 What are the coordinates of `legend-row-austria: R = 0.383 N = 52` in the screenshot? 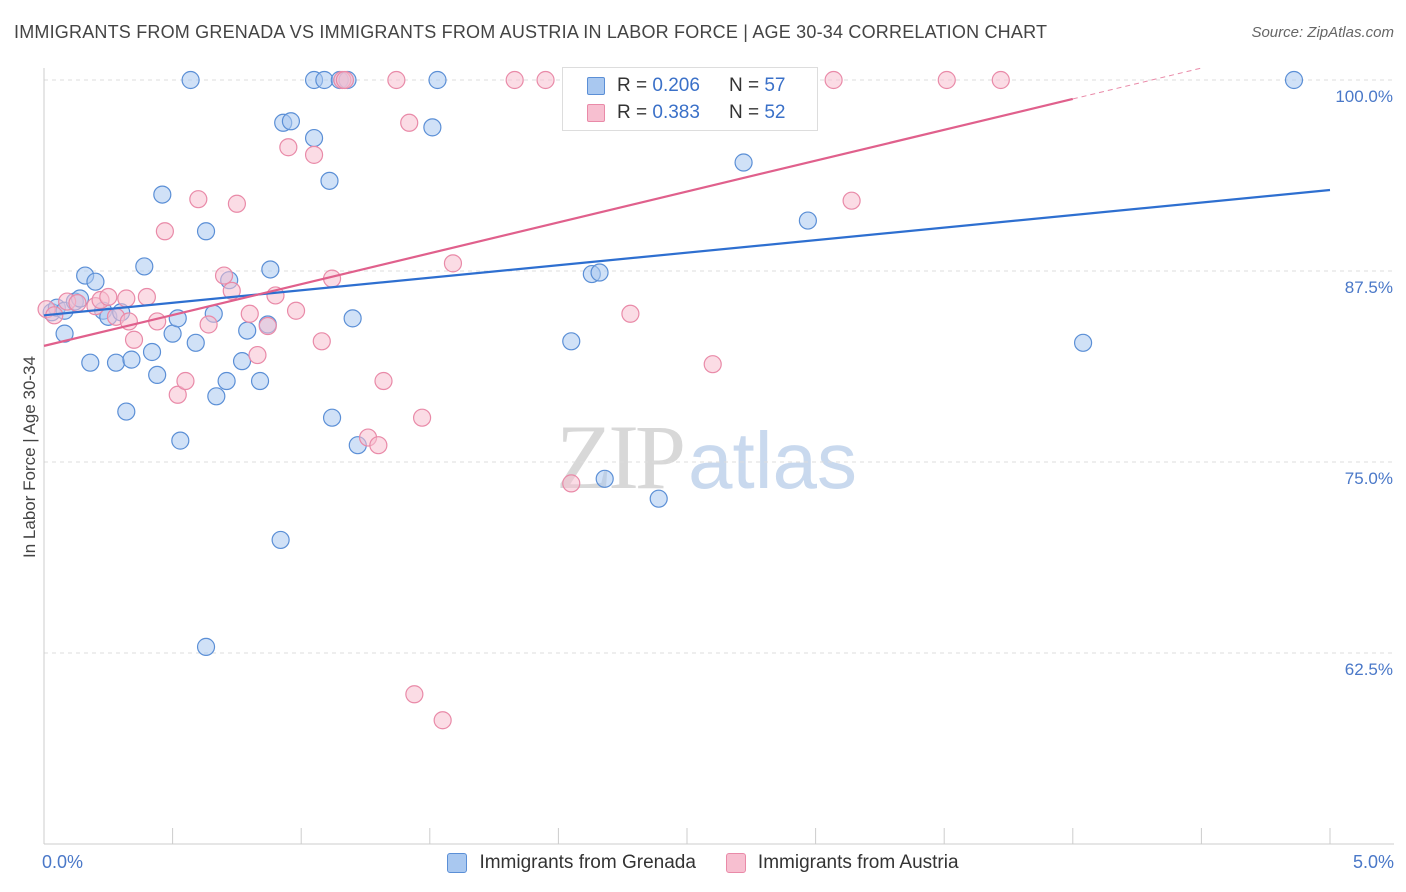 It's located at (686, 113).